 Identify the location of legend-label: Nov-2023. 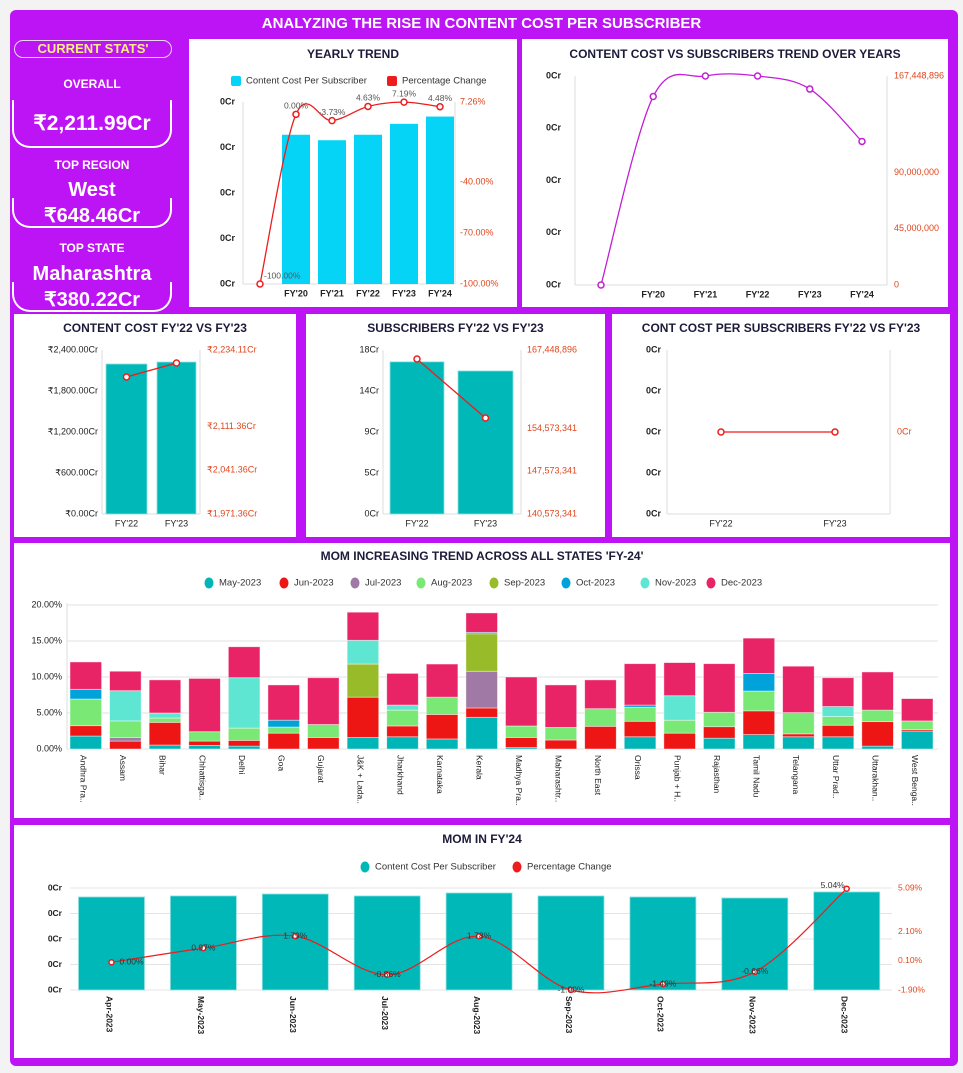
(675, 583).